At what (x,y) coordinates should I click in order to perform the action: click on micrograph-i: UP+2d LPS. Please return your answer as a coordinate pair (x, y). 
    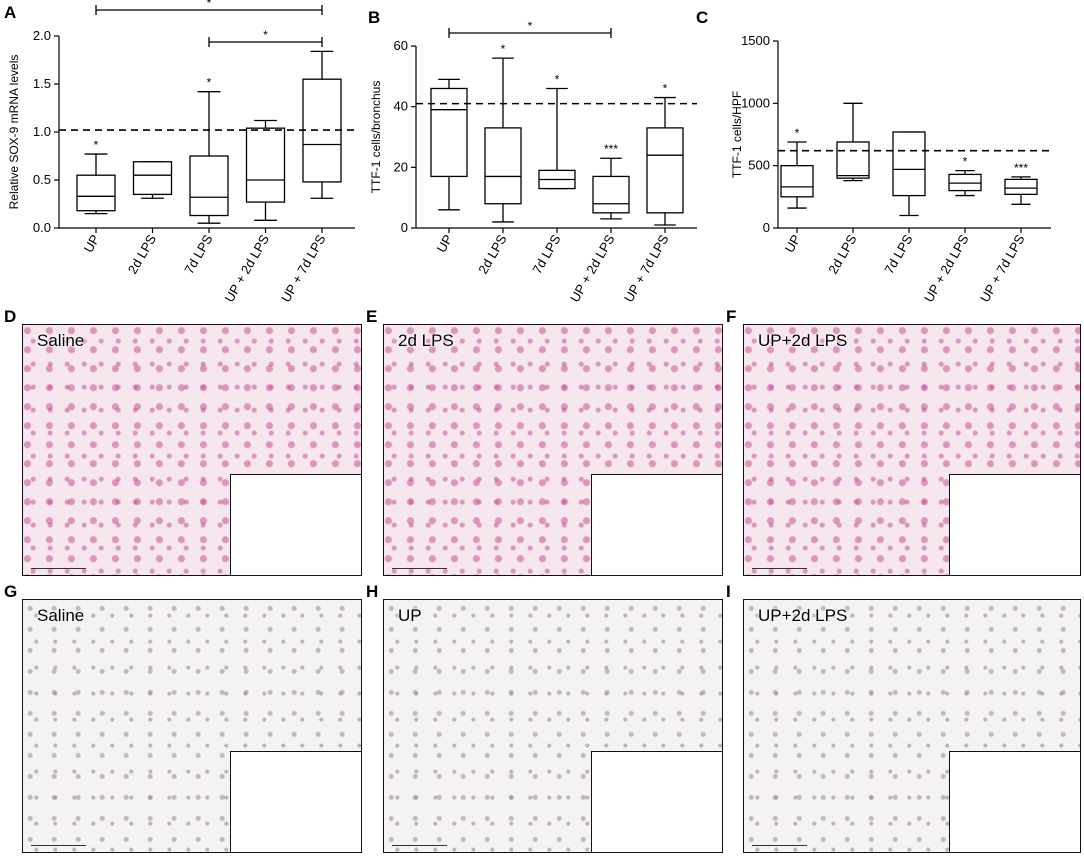
    Looking at the image, I should click on (912, 726).